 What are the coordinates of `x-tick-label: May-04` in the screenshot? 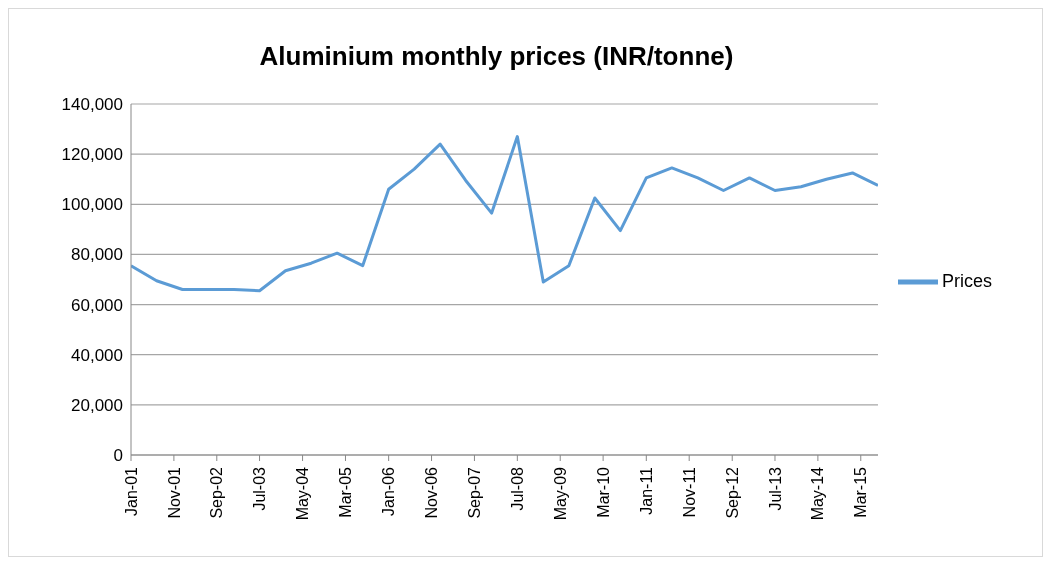 It's located at (303, 493).